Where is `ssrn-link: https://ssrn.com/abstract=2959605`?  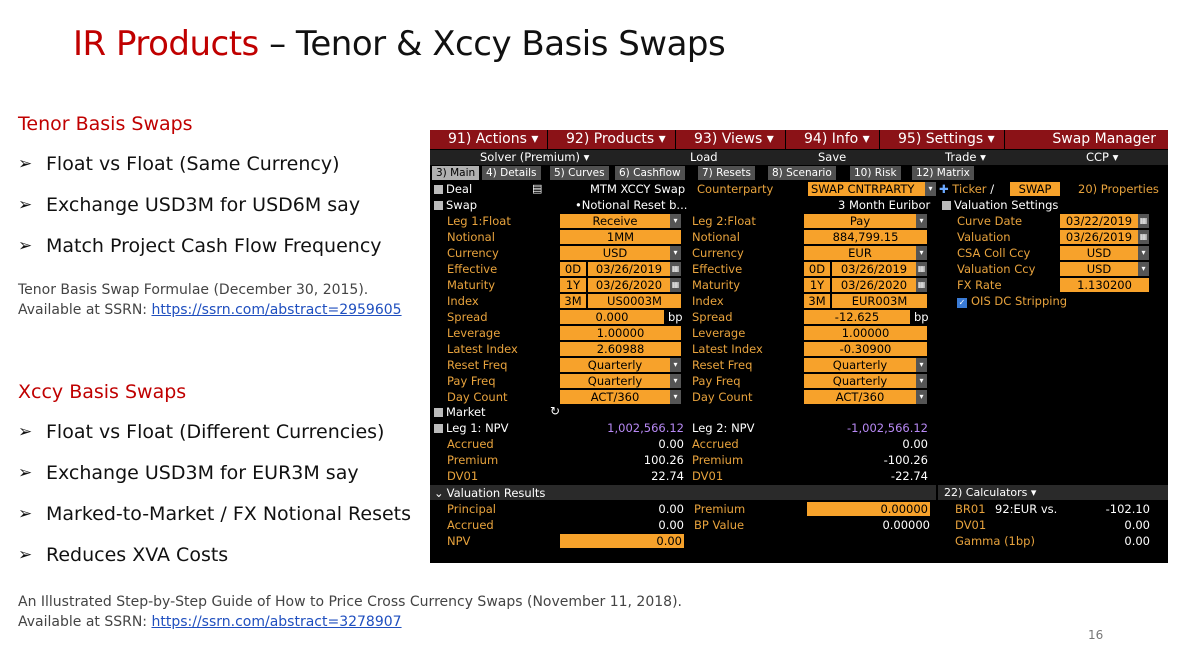 ssrn-link: https://ssrn.com/abstract=2959605 is located at coordinates (276, 310).